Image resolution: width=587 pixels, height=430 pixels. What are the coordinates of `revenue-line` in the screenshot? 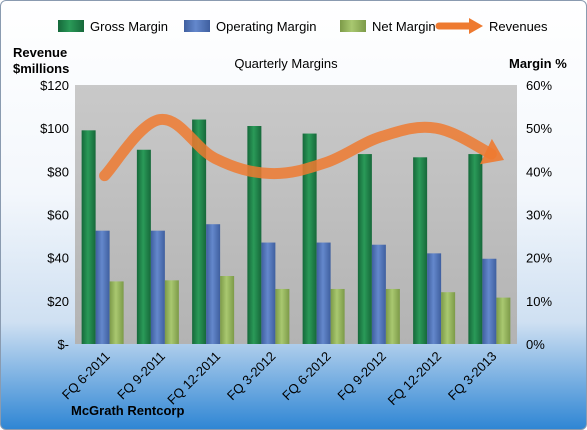 It's located at (298, 148).